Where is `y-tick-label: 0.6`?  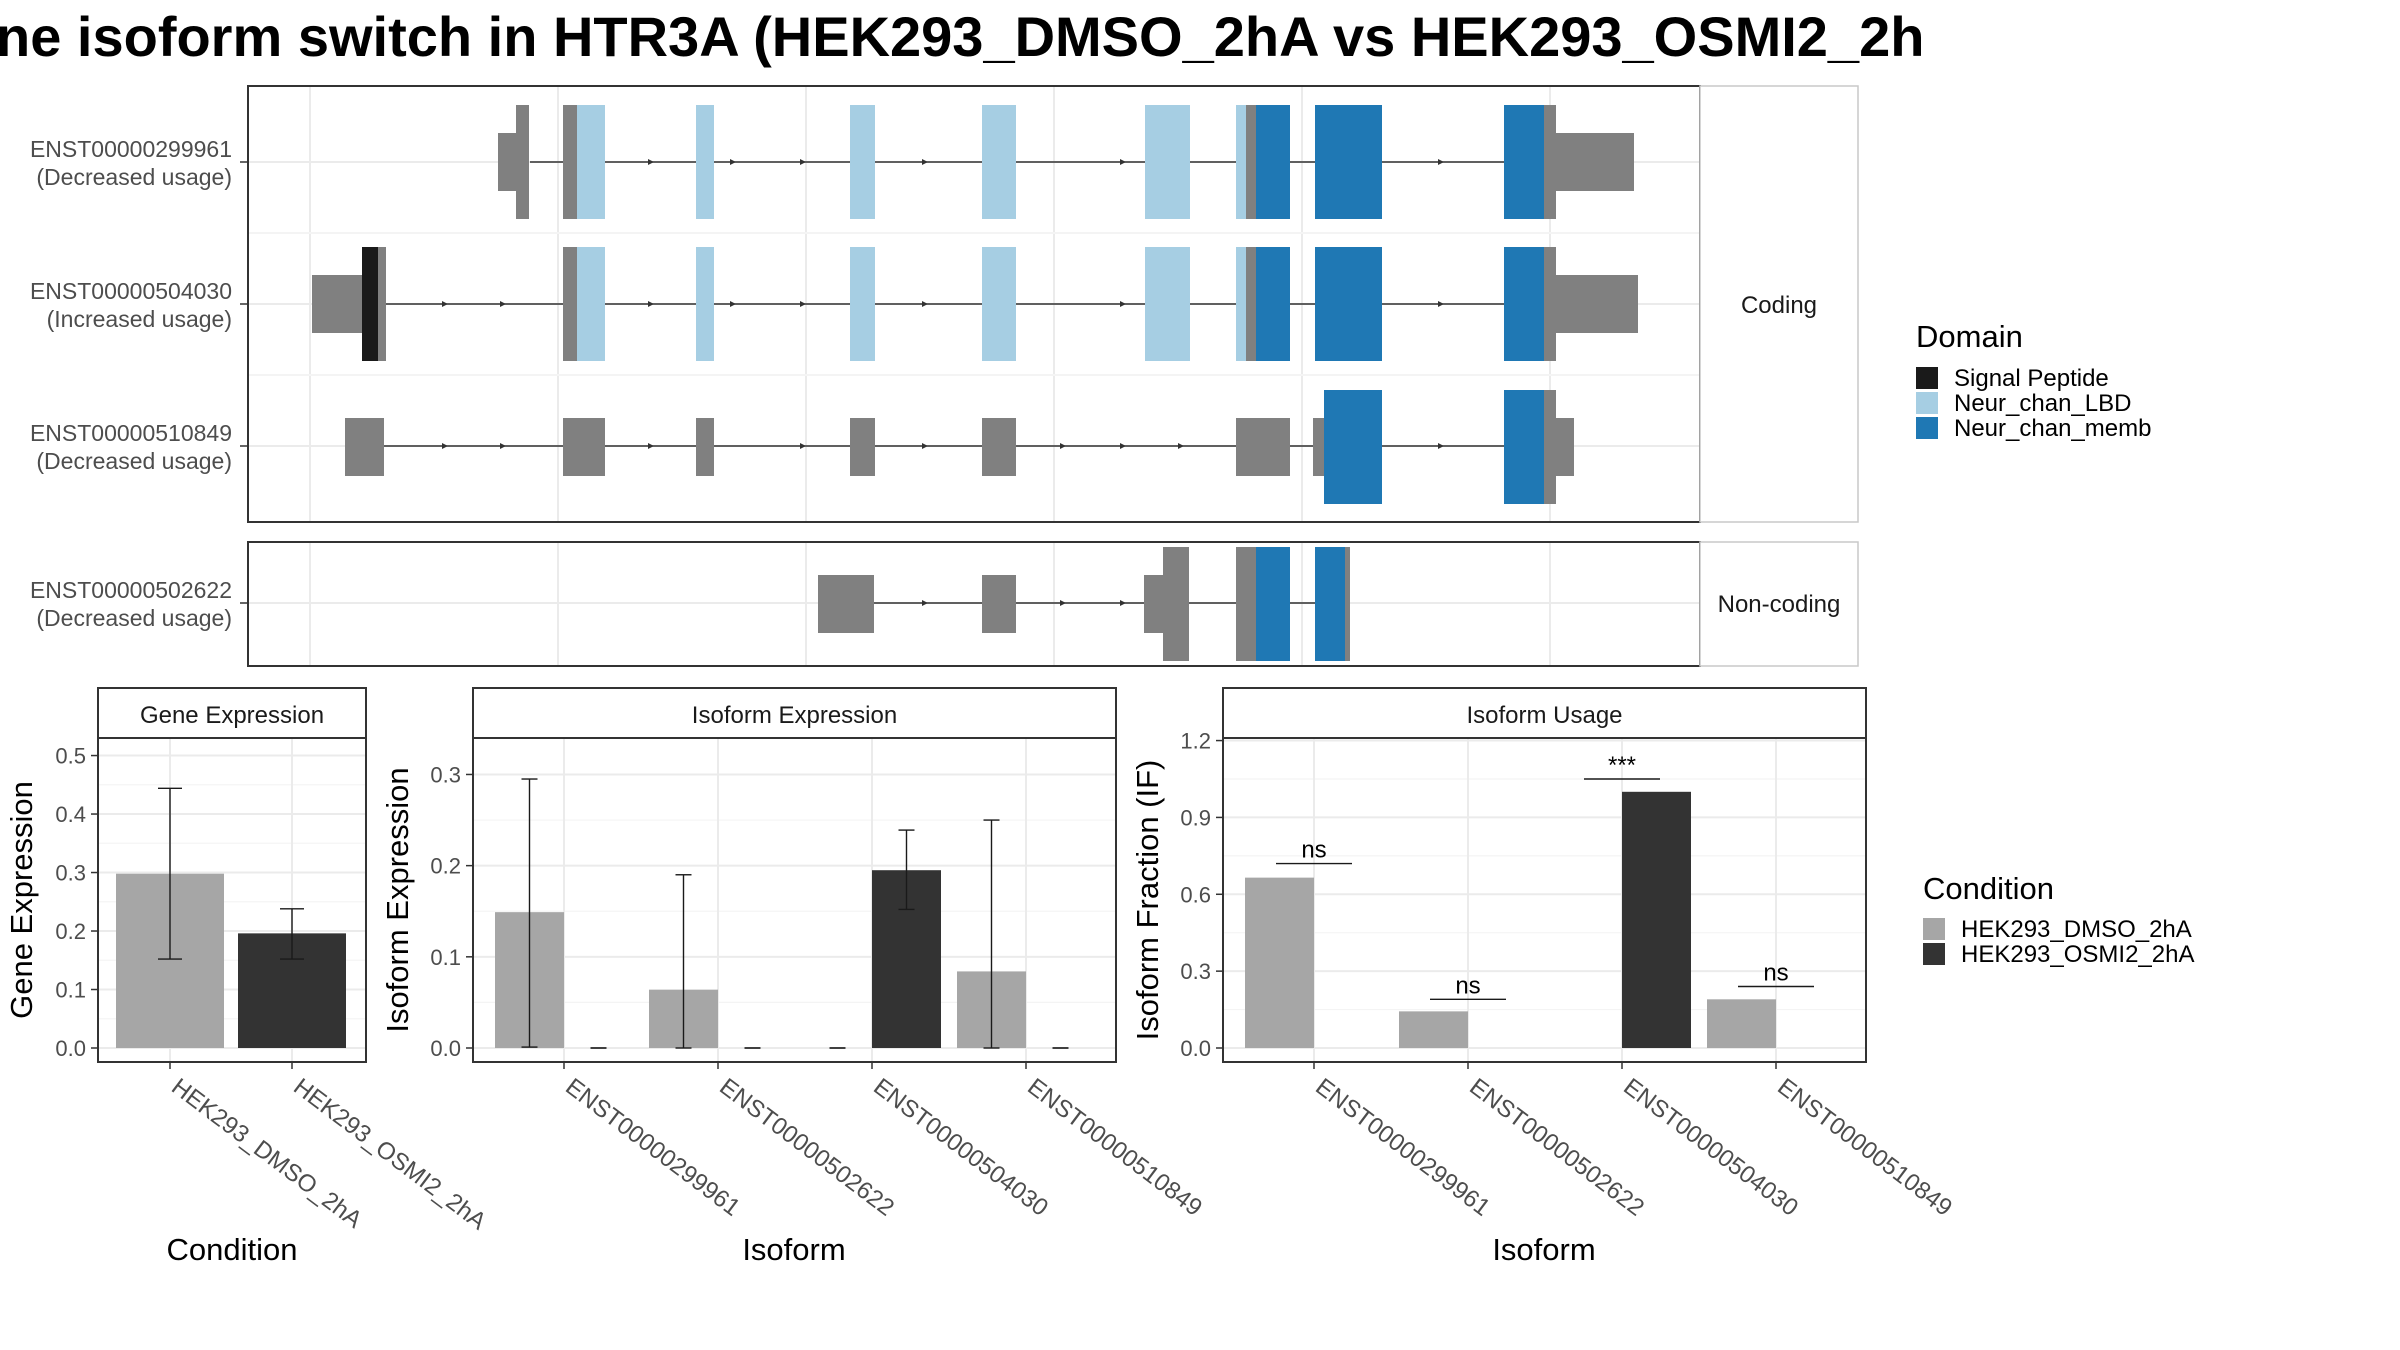
y-tick-label: 0.6 is located at coordinates (1195, 894).